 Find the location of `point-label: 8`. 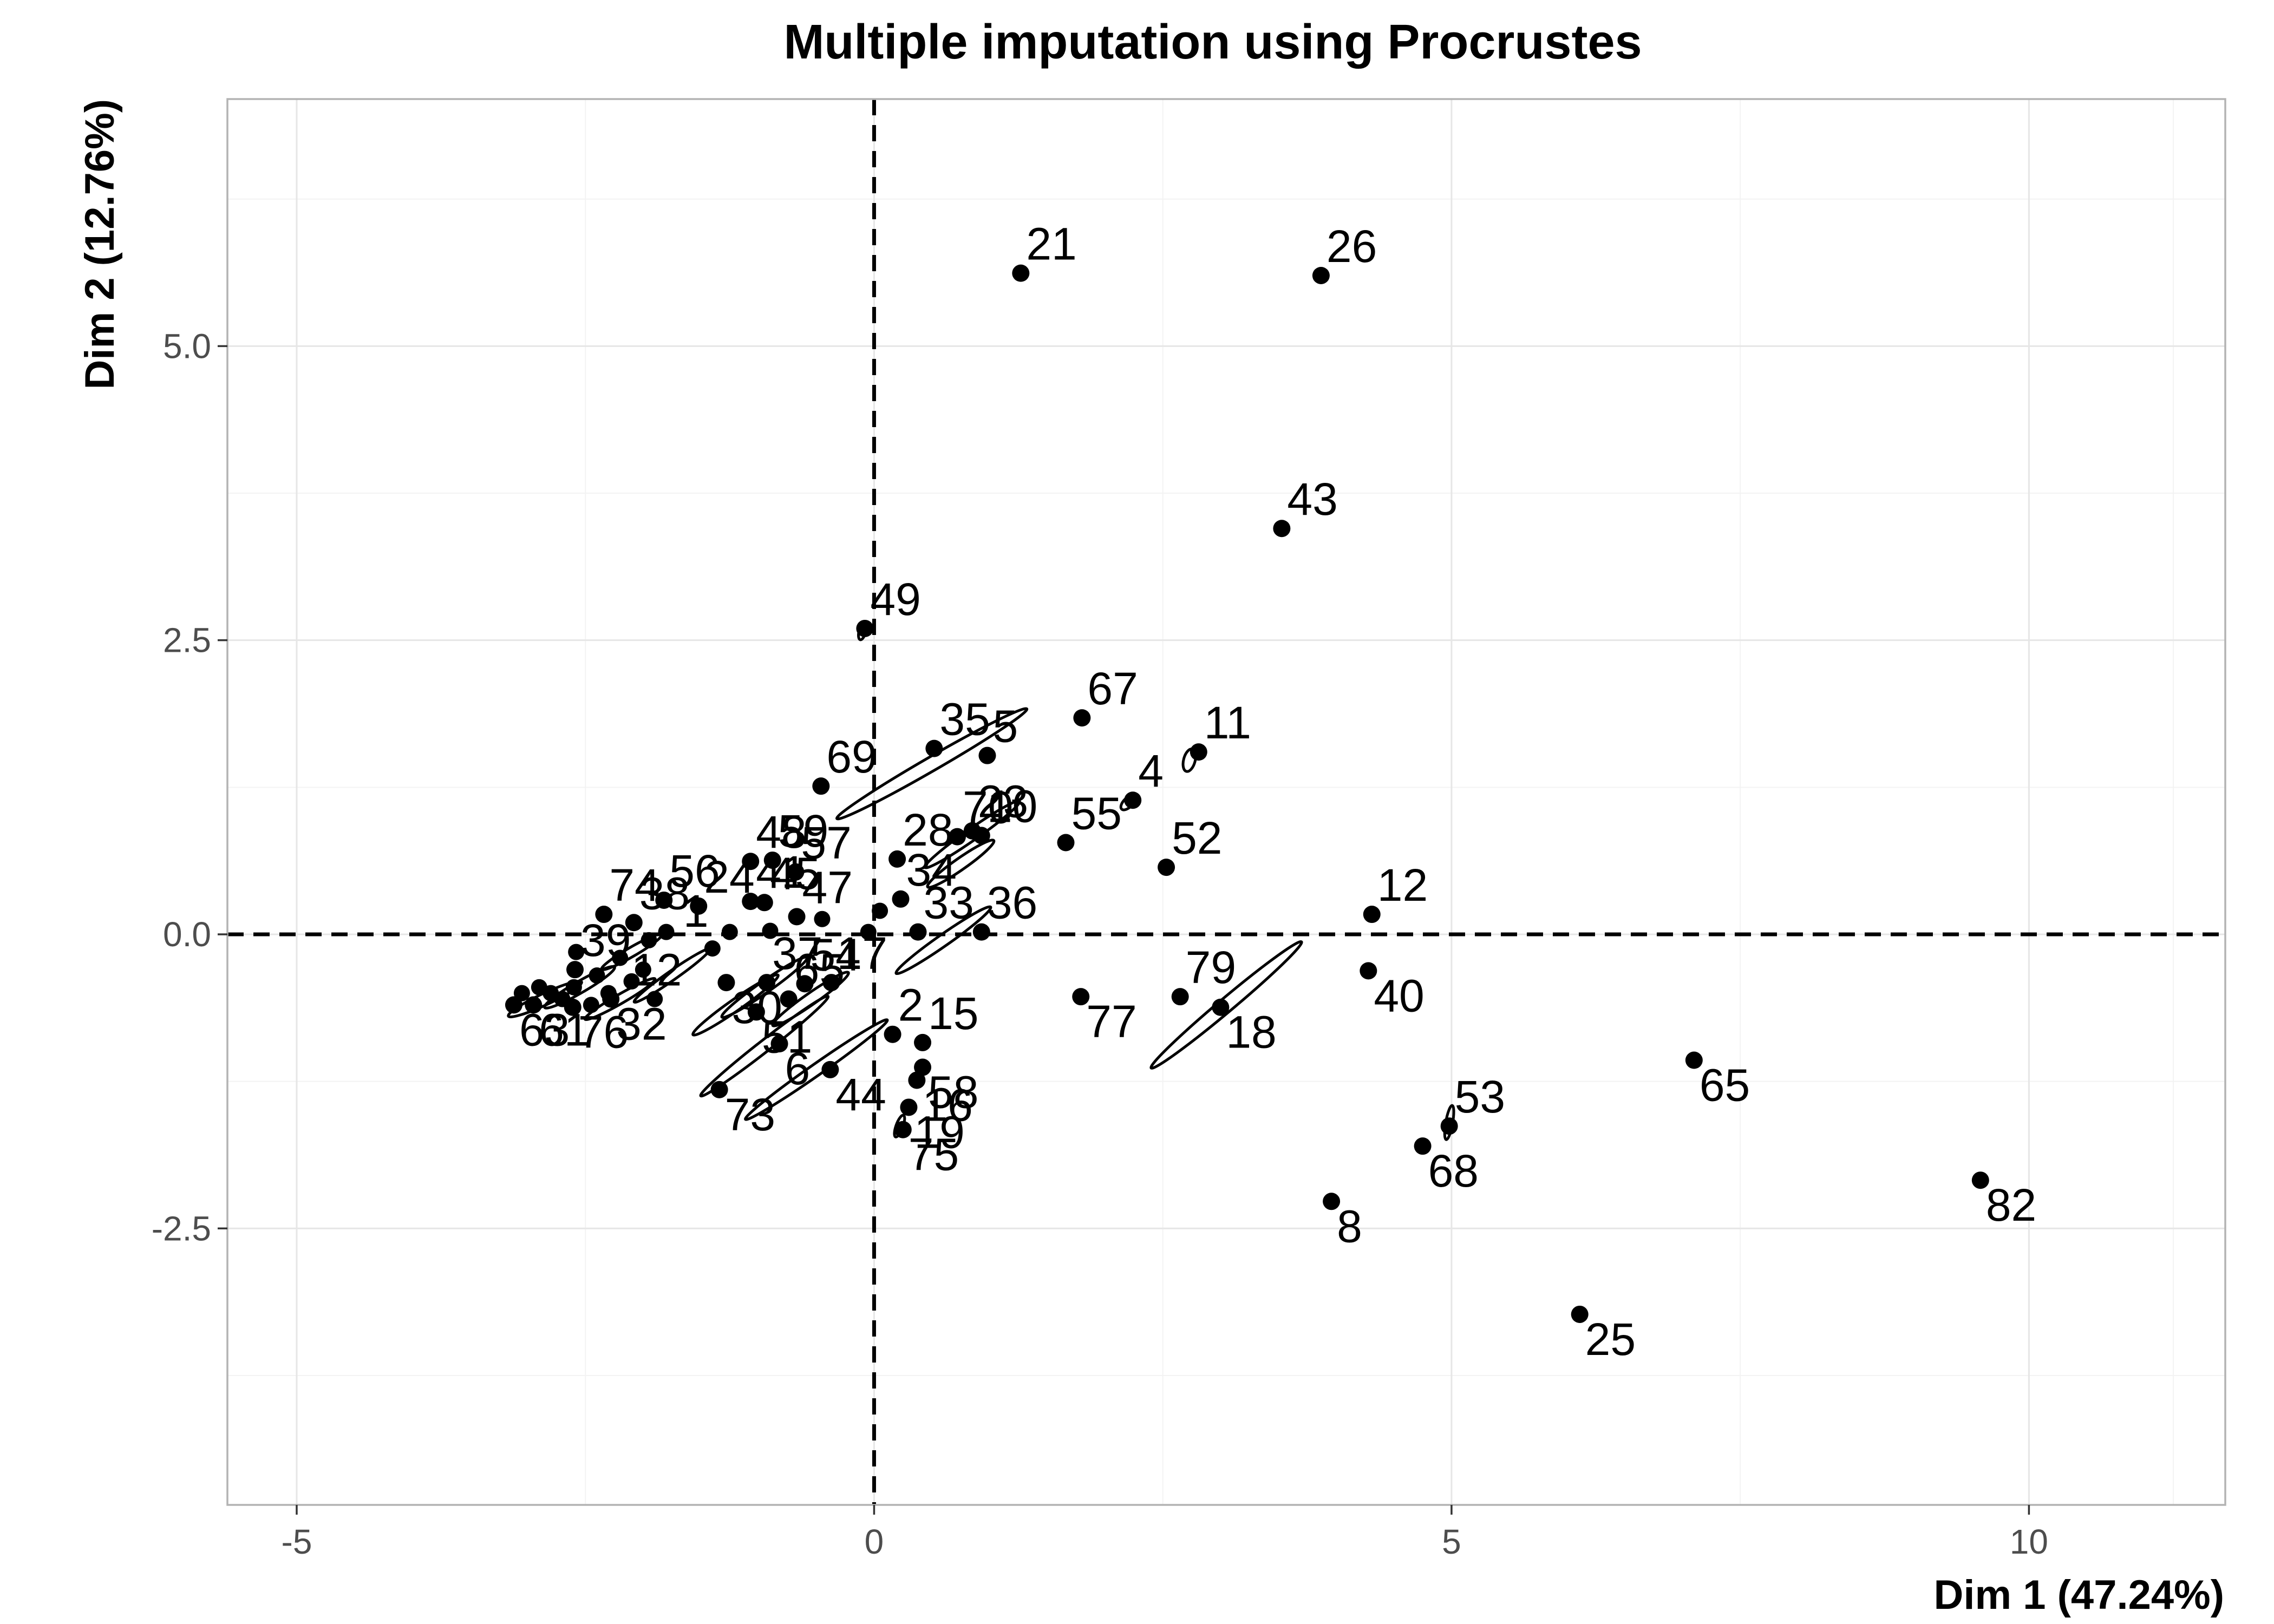

point-label: 8 is located at coordinates (1349, 1226).